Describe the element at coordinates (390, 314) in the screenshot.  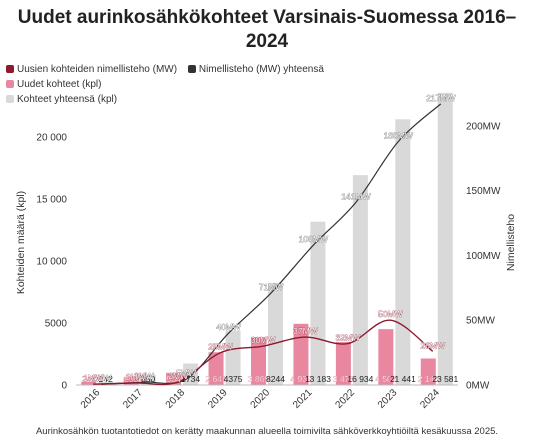
I see `label-new-power: 50MW` at that location.